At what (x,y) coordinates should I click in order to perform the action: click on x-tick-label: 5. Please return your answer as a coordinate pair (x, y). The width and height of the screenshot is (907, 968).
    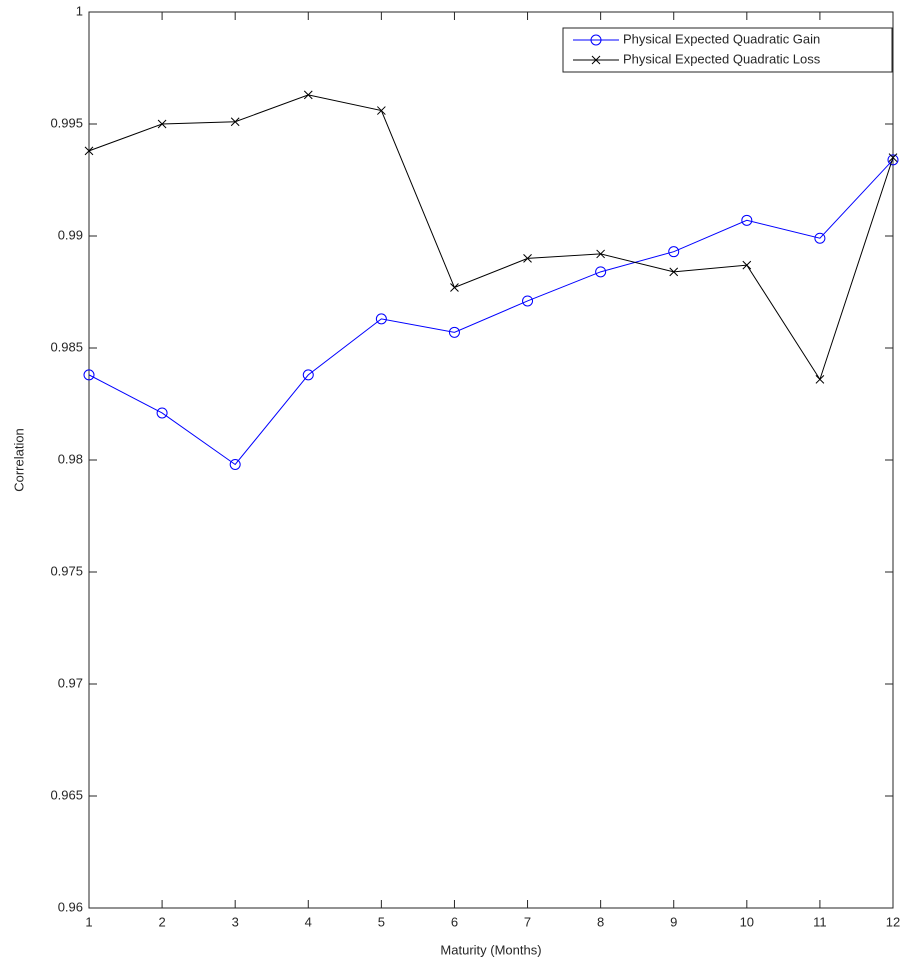
    Looking at the image, I should click on (381, 921).